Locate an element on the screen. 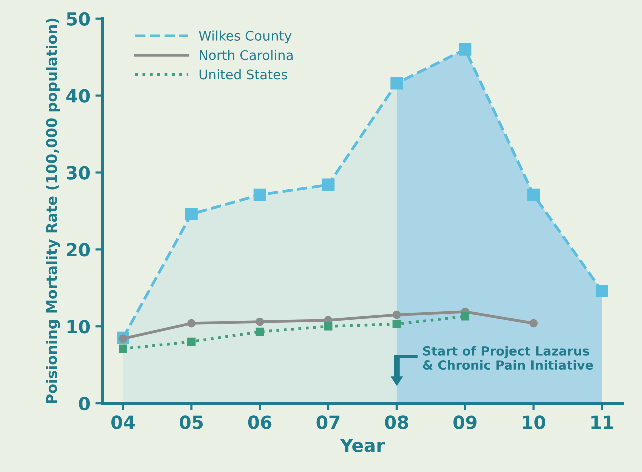  y-tick-label: 10 is located at coordinates (79, 327).